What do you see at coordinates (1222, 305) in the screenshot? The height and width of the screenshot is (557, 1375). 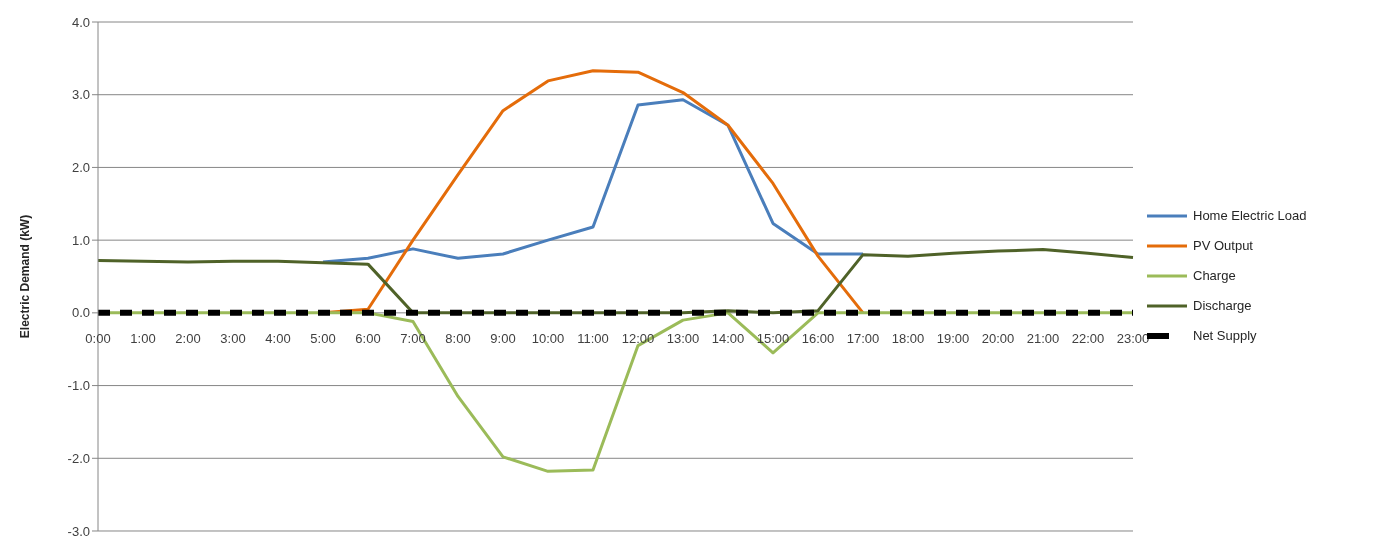 I see `legend-label: Discharge` at bounding box center [1222, 305].